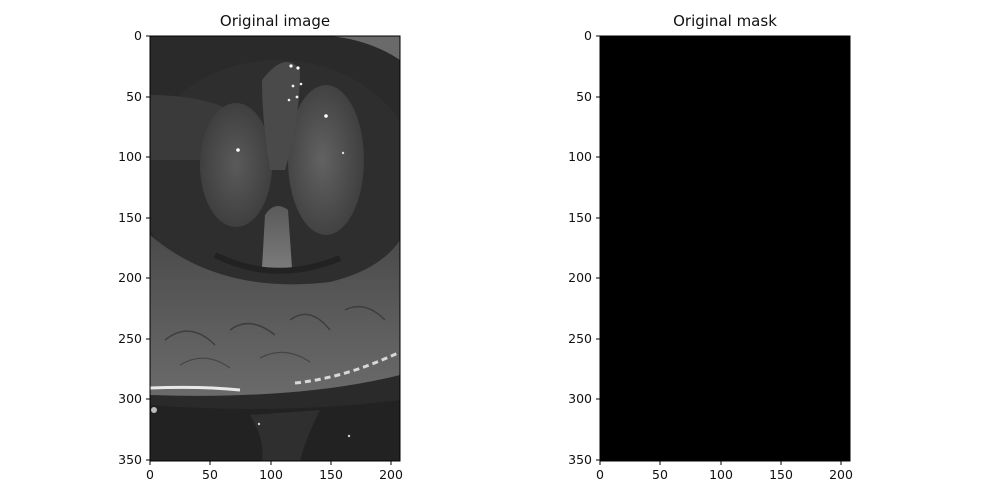 The image size is (1000, 500). Describe the element at coordinates (584, 96) in the screenshot. I see `right-y-tick-label: 50` at that location.